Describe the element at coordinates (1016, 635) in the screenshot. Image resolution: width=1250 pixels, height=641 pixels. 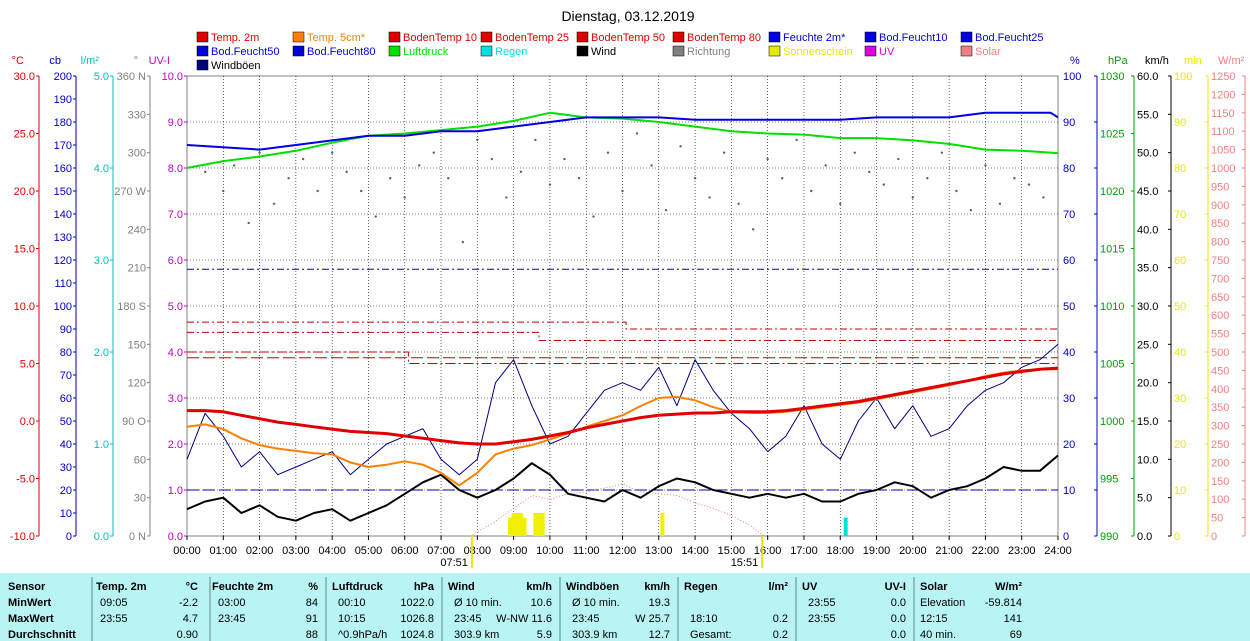
I see `stats-cell: 69` at that location.